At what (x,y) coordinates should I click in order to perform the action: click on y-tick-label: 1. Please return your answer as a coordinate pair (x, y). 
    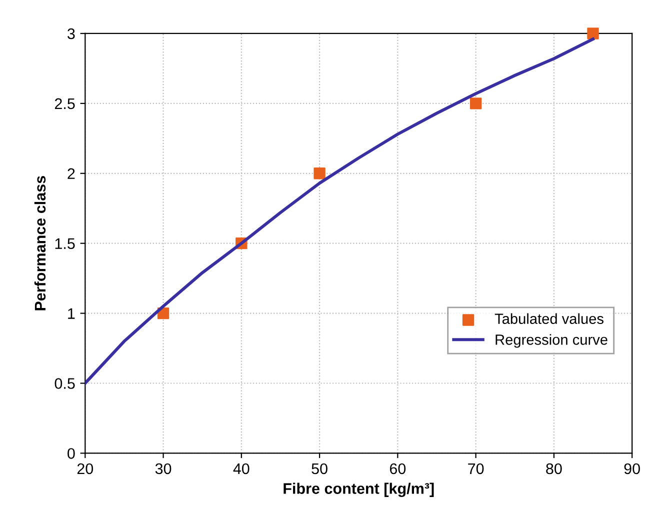
    Looking at the image, I should click on (71, 313).